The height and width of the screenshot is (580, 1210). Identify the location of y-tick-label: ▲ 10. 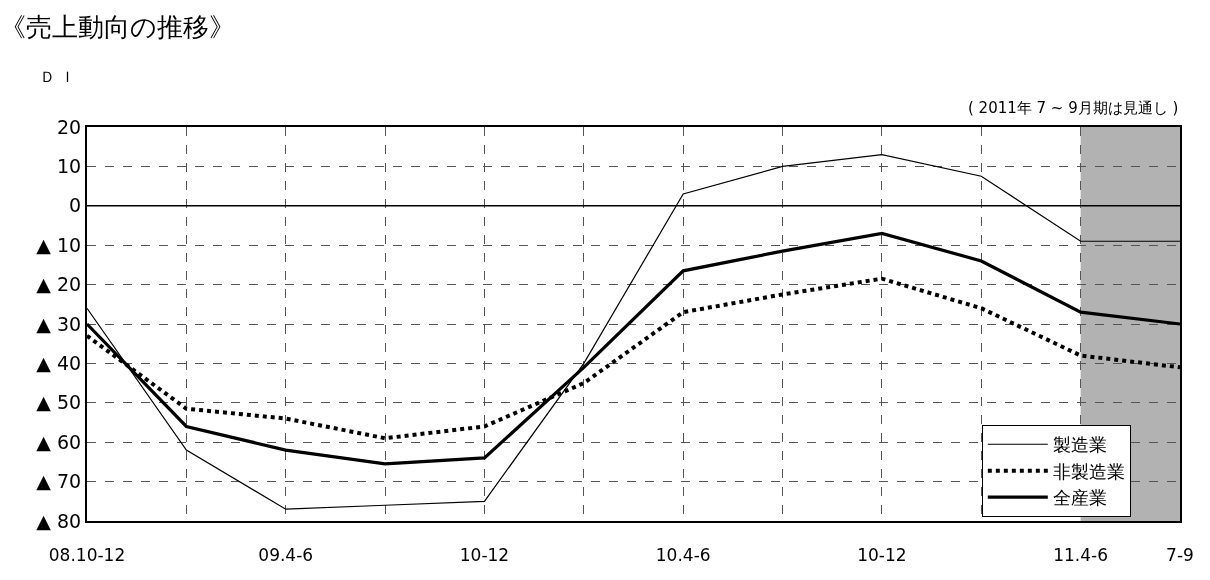
(59, 244).